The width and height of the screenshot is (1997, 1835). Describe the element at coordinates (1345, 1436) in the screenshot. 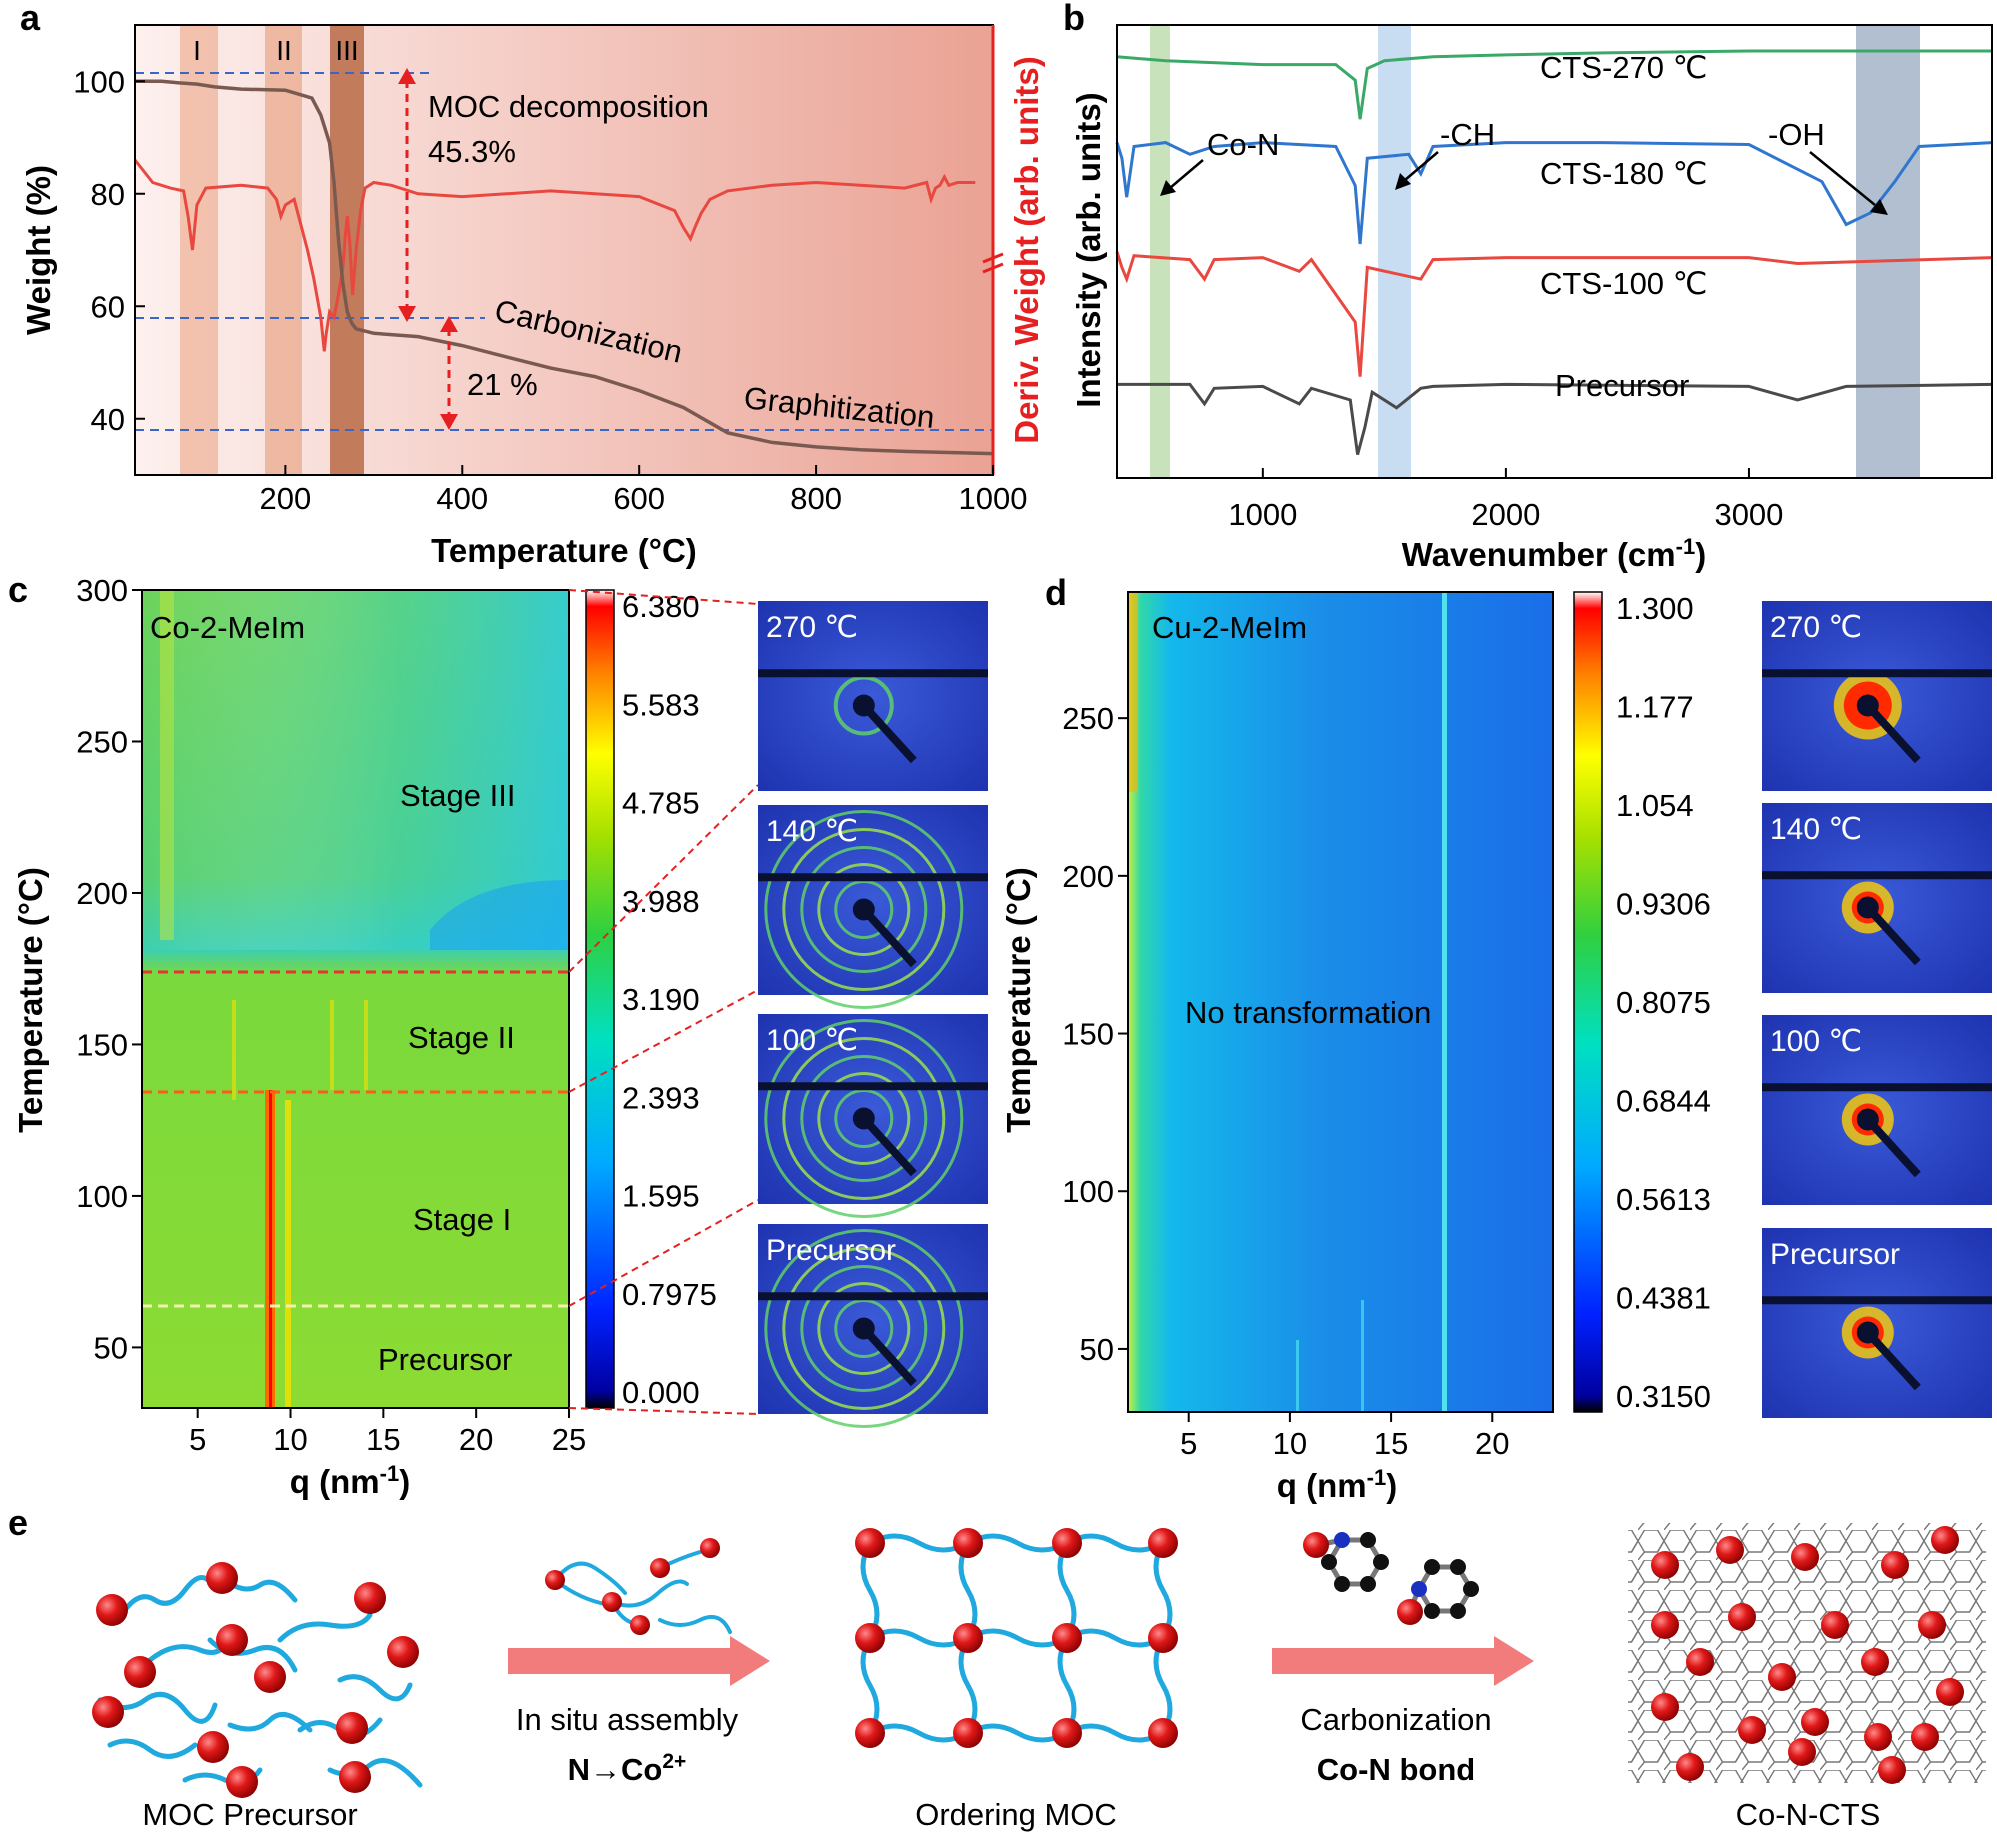

I see `panel-d-x-ticks: 5 10 15 20` at that location.